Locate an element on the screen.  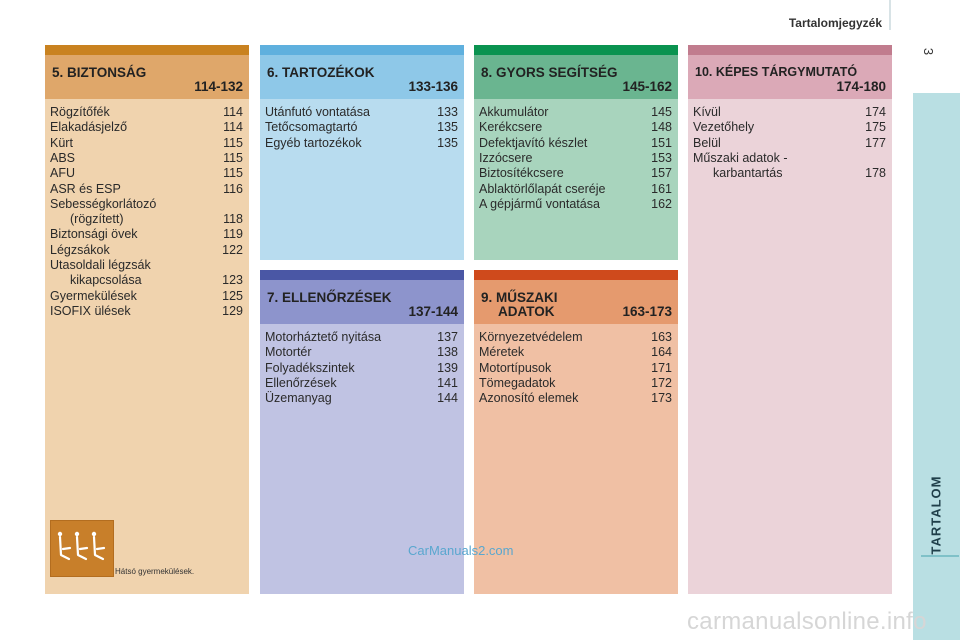
section-header: 10. KÉPES TÁRGYMUTATÓ 174-180 is located at coordinates (790, 77).